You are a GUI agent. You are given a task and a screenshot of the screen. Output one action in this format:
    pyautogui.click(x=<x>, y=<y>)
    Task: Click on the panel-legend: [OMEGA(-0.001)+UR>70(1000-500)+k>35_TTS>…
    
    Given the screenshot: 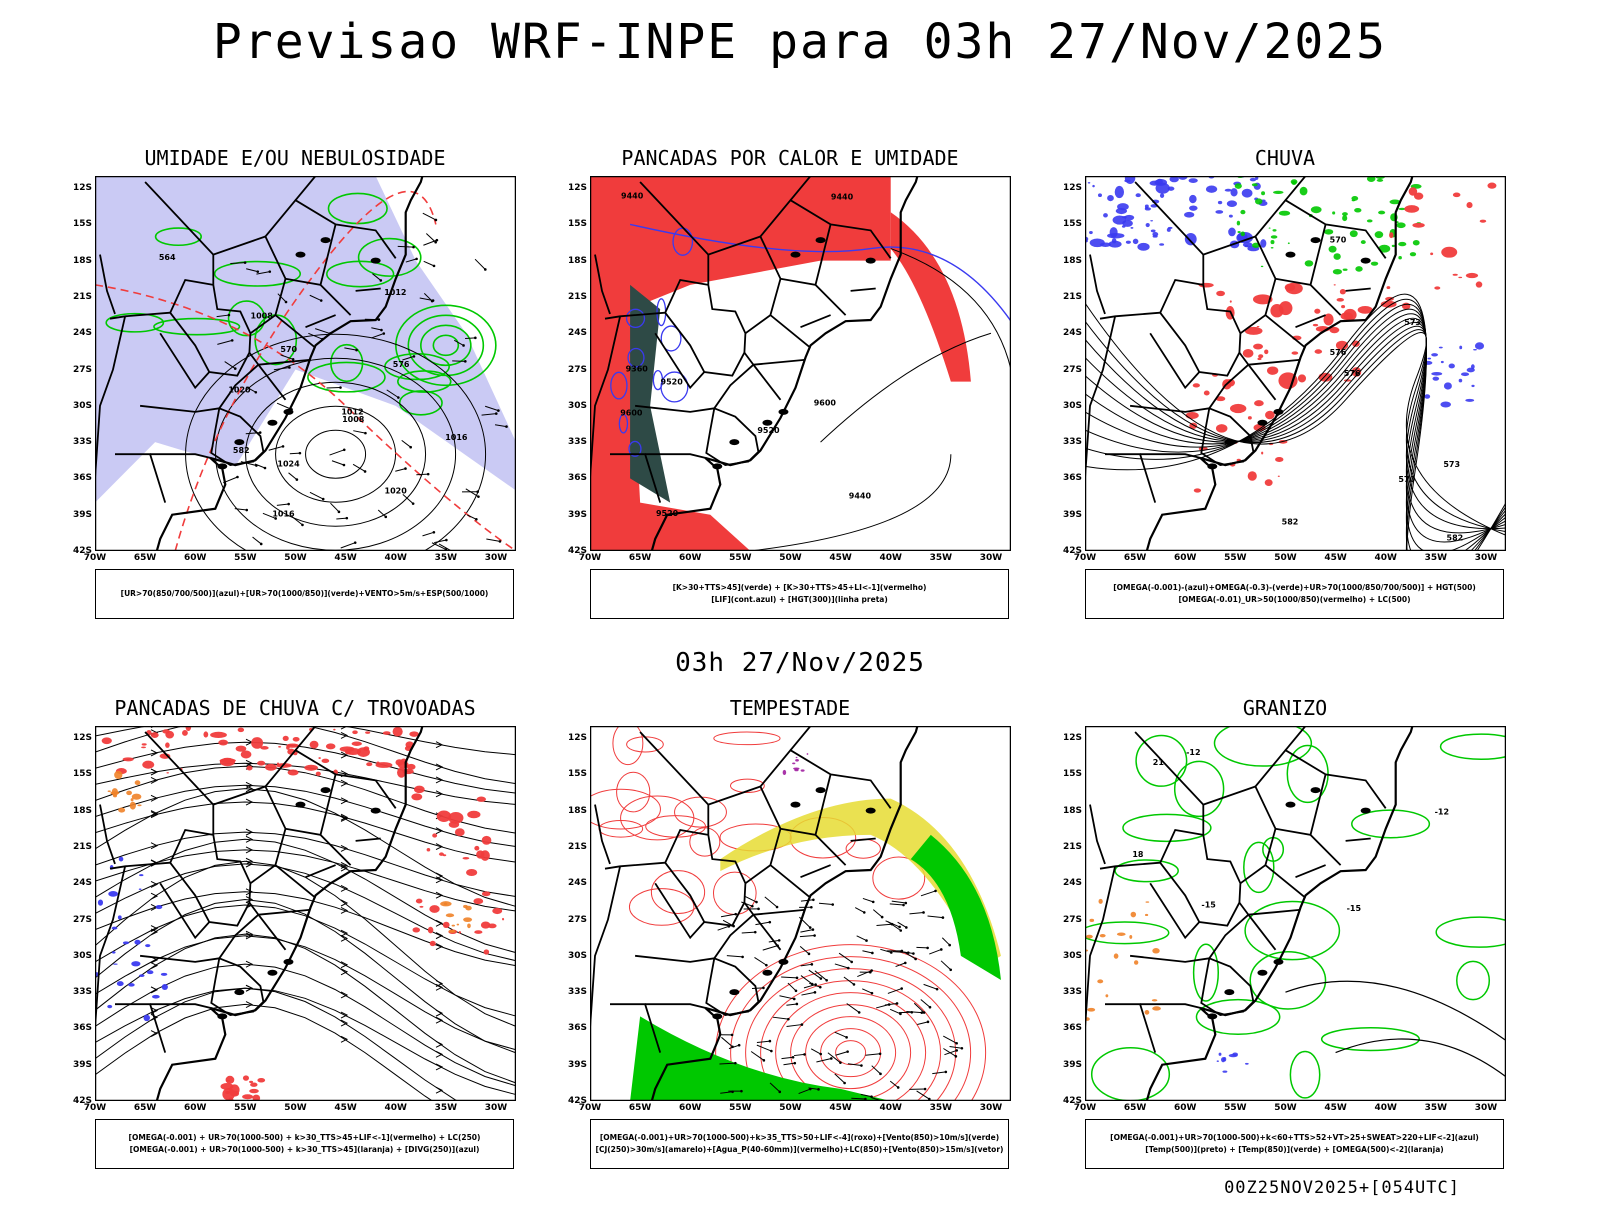 What is the action you would take?
    pyautogui.click(x=799, y=1144)
    